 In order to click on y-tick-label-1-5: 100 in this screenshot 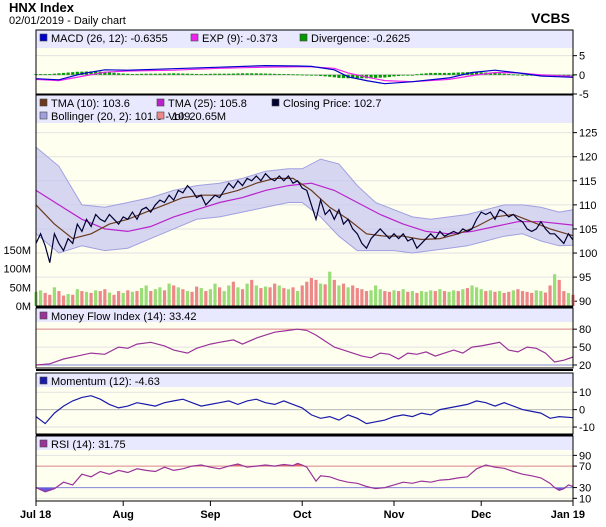, I will do `click(588, 254)`.